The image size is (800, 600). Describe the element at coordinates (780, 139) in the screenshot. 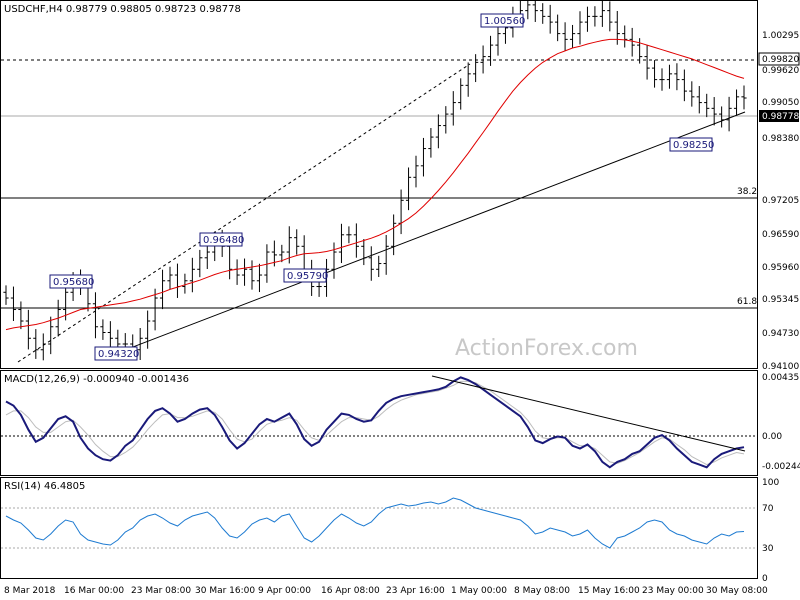

I see `price-tick: 0.98380` at that location.